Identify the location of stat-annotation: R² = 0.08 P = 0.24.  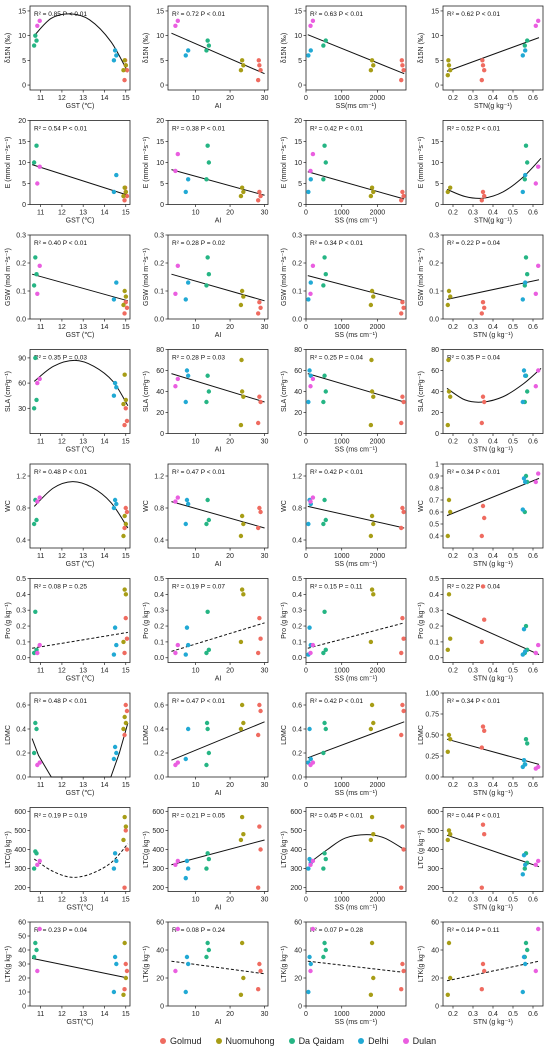
(198, 930).